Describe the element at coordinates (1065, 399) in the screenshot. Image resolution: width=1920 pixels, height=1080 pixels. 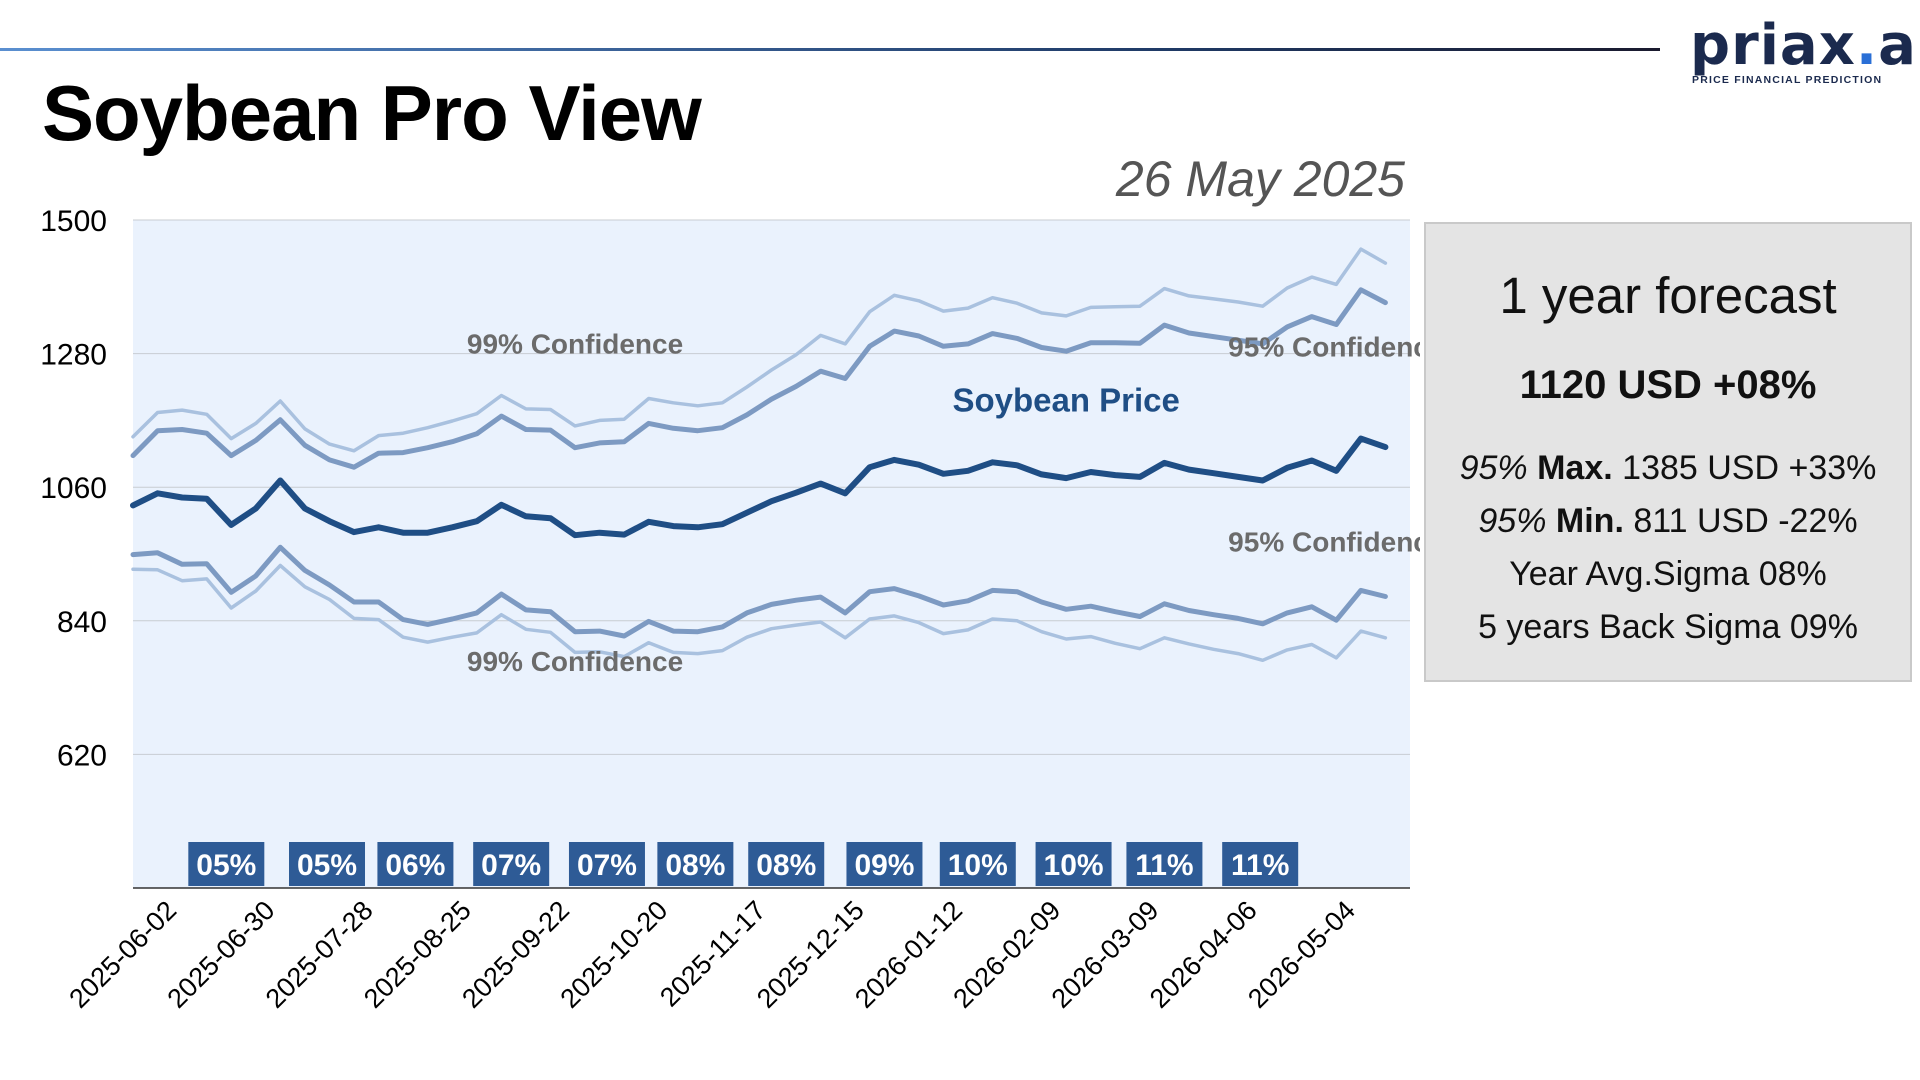
I see `series-annotation: Soybean Price` at that location.